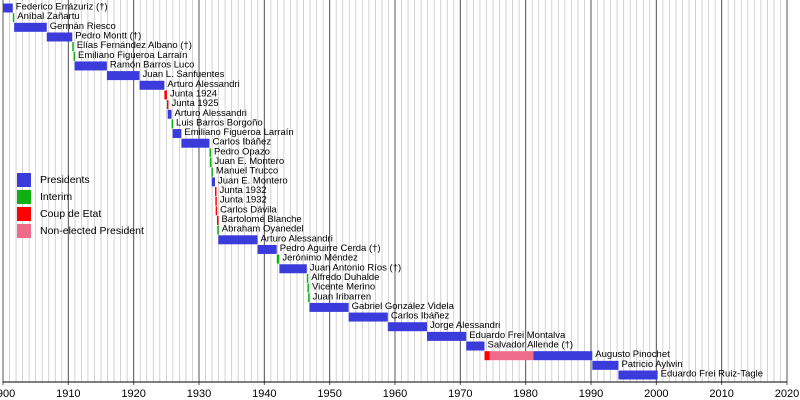 The height and width of the screenshot is (400, 800). Describe the element at coordinates (68, 394) in the screenshot. I see `x-tick-label: 1910` at that location.